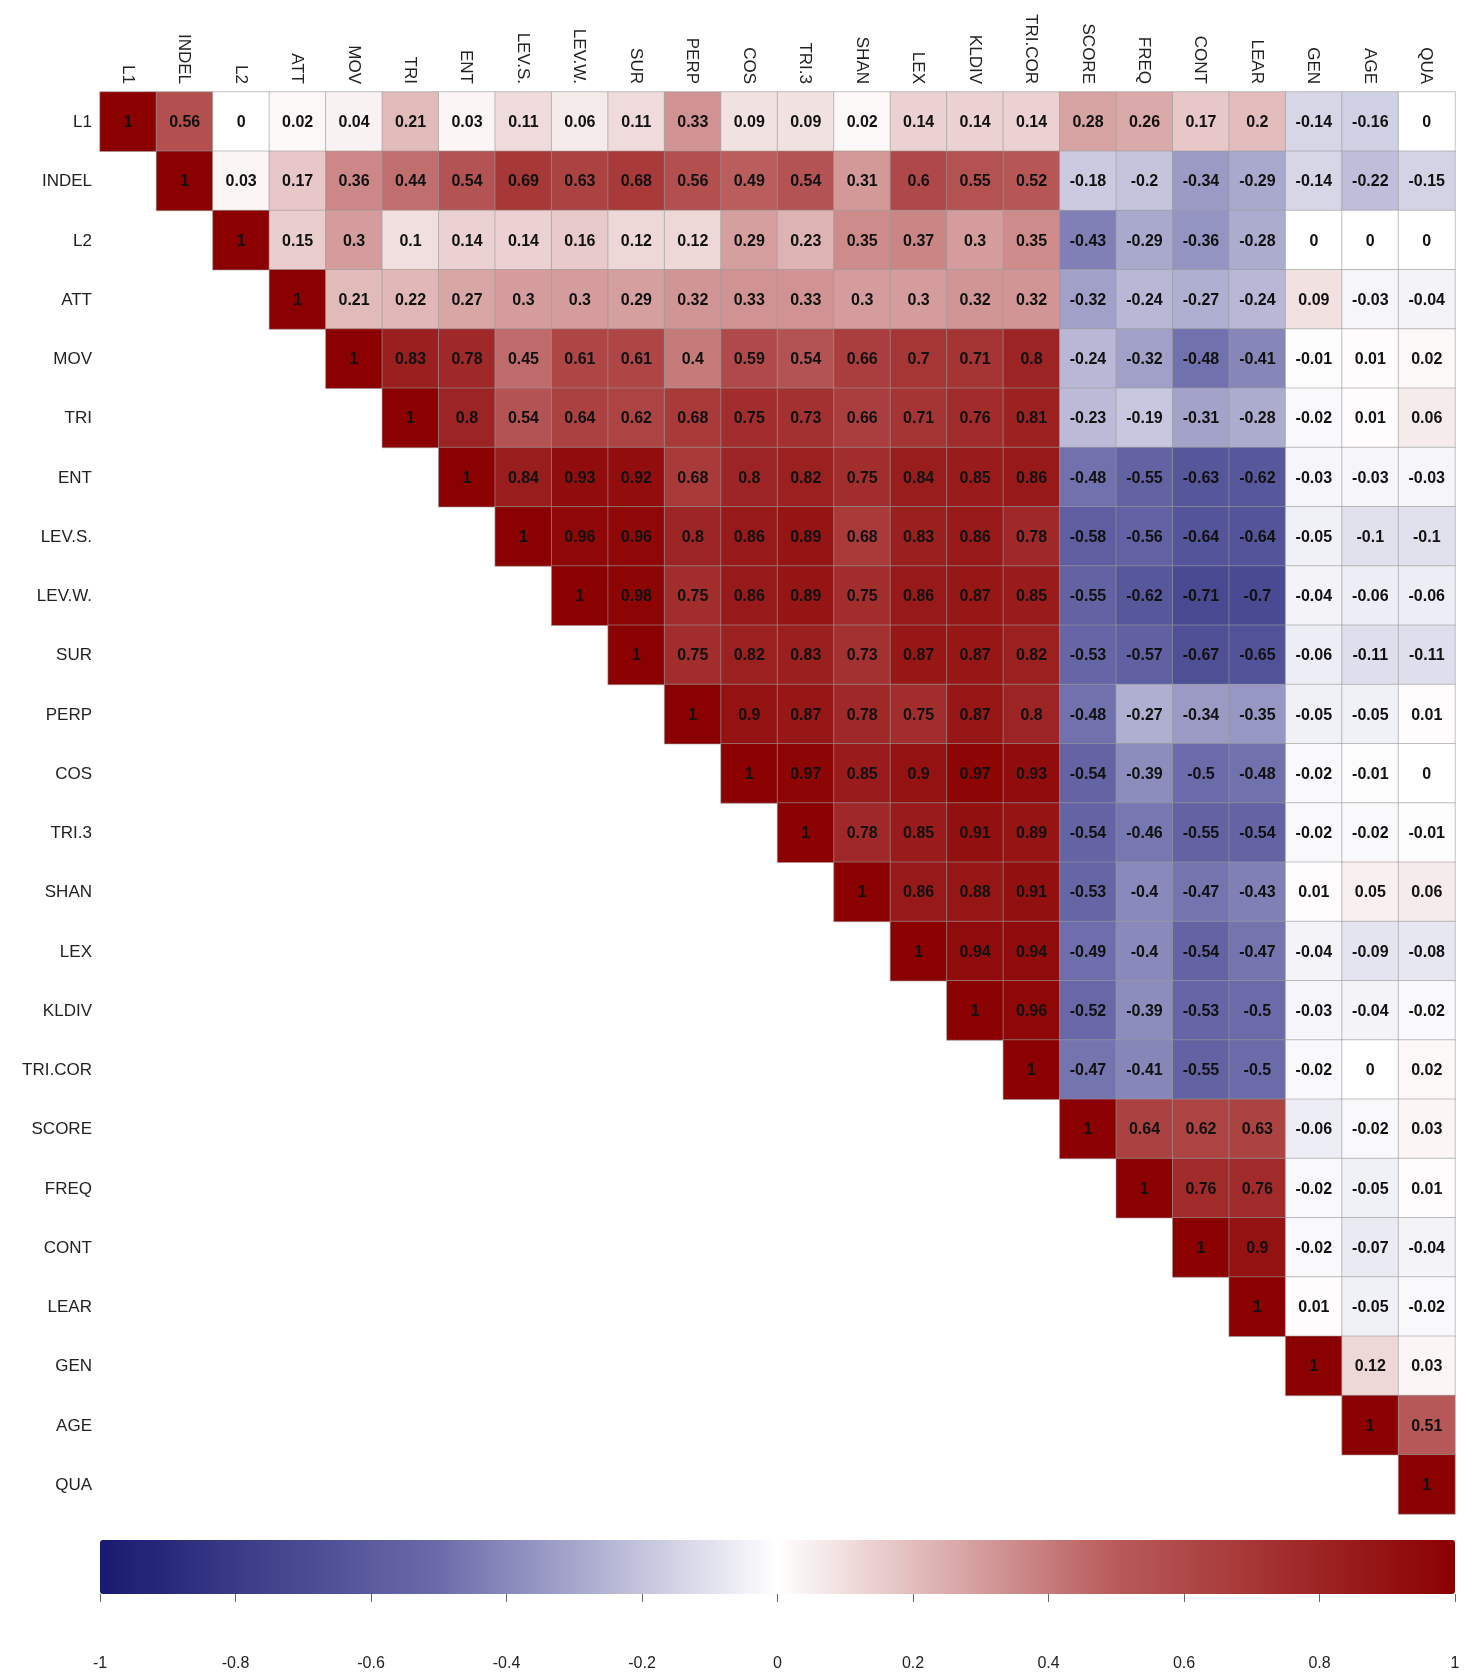 The width and height of the screenshot is (1471, 1674). I want to click on x-tick-label: L2, so click(241, 74).